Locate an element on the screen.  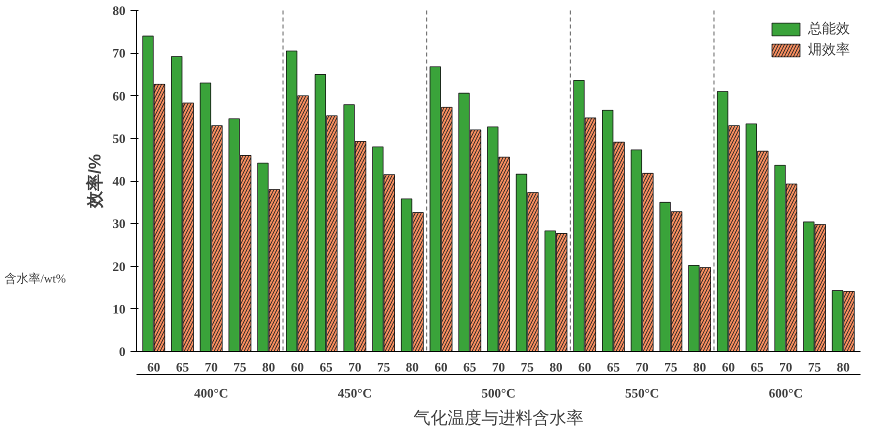
text: 450°C is located at coordinates (355, 393).